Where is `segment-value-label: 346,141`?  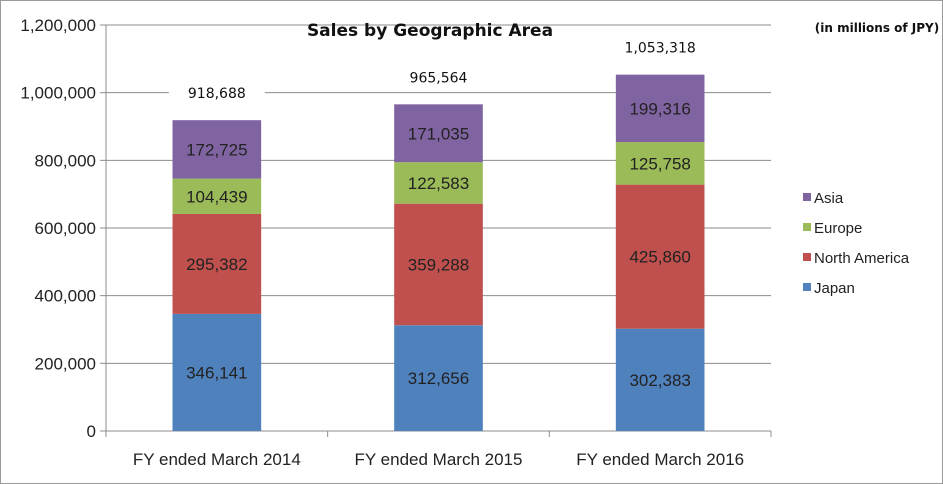 segment-value-label: 346,141 is located at coordinates (216, 372).